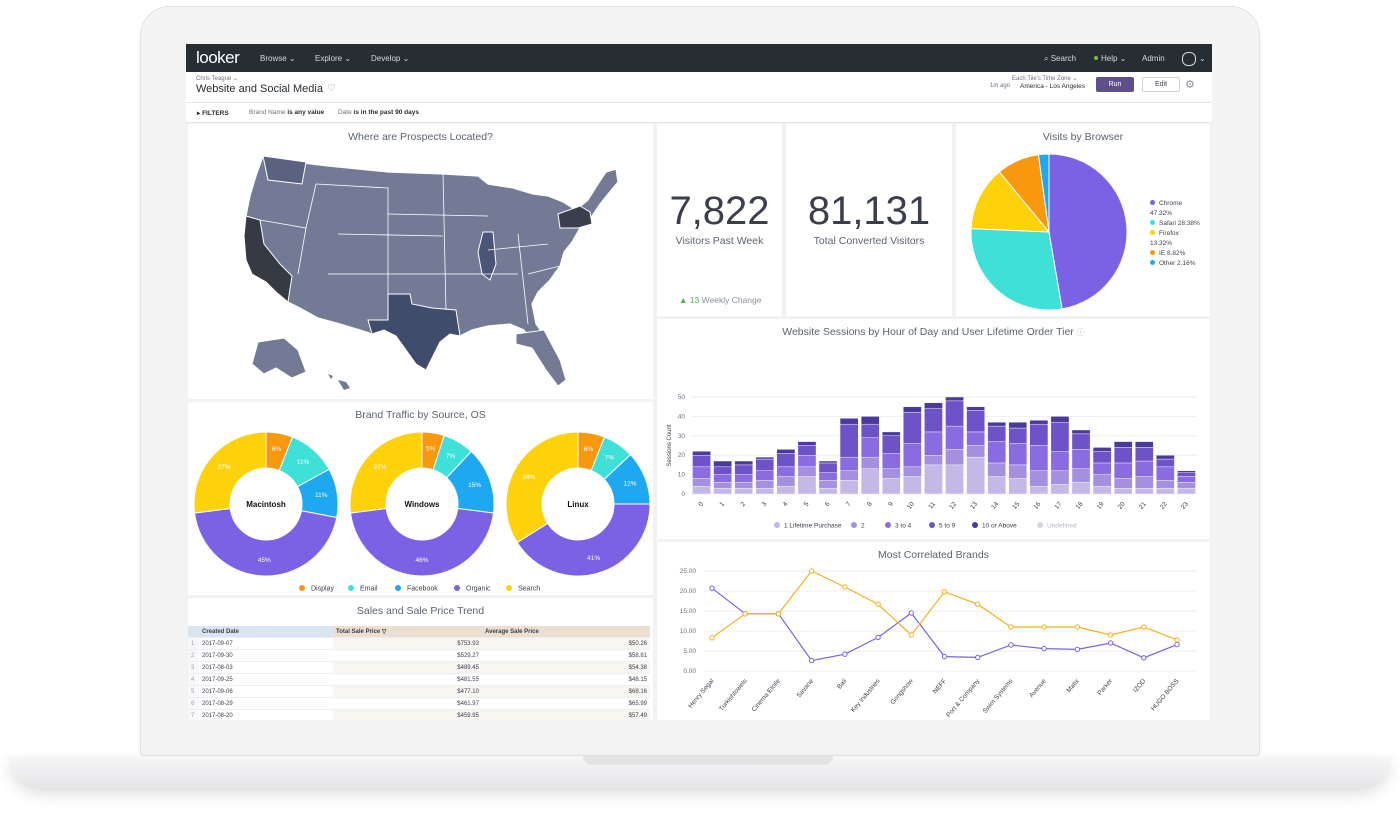 This screenshot has height=838, width=1400. What do you see at coordinates (419, 679) in the screenshot?
I see `table-row: 4 2017-09-25 $481.55 $48.15` at bounding box center [419, 679].